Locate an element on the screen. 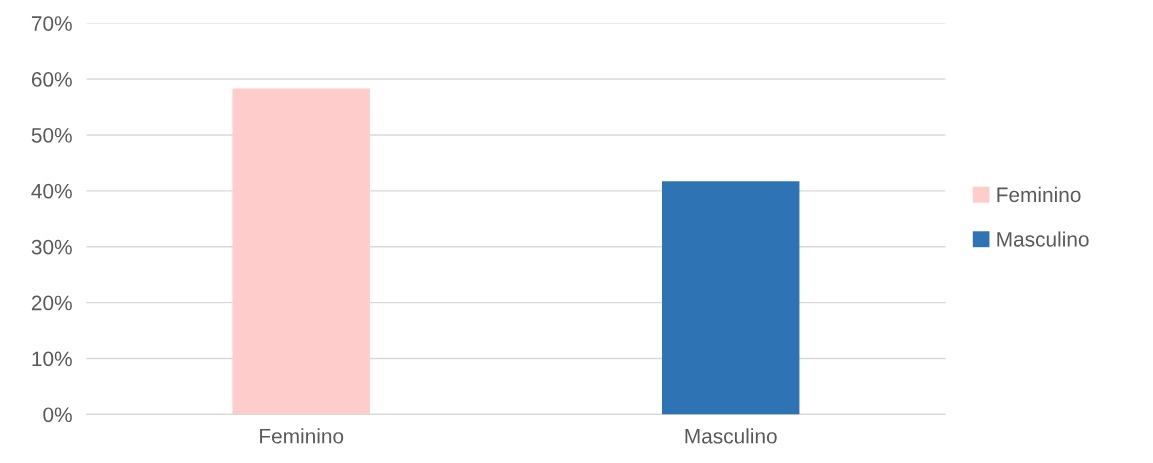 Image resolution: width=1153 pixels, height=463 pixels. y-tick-label: 0% is located at coordinates (57, 415).